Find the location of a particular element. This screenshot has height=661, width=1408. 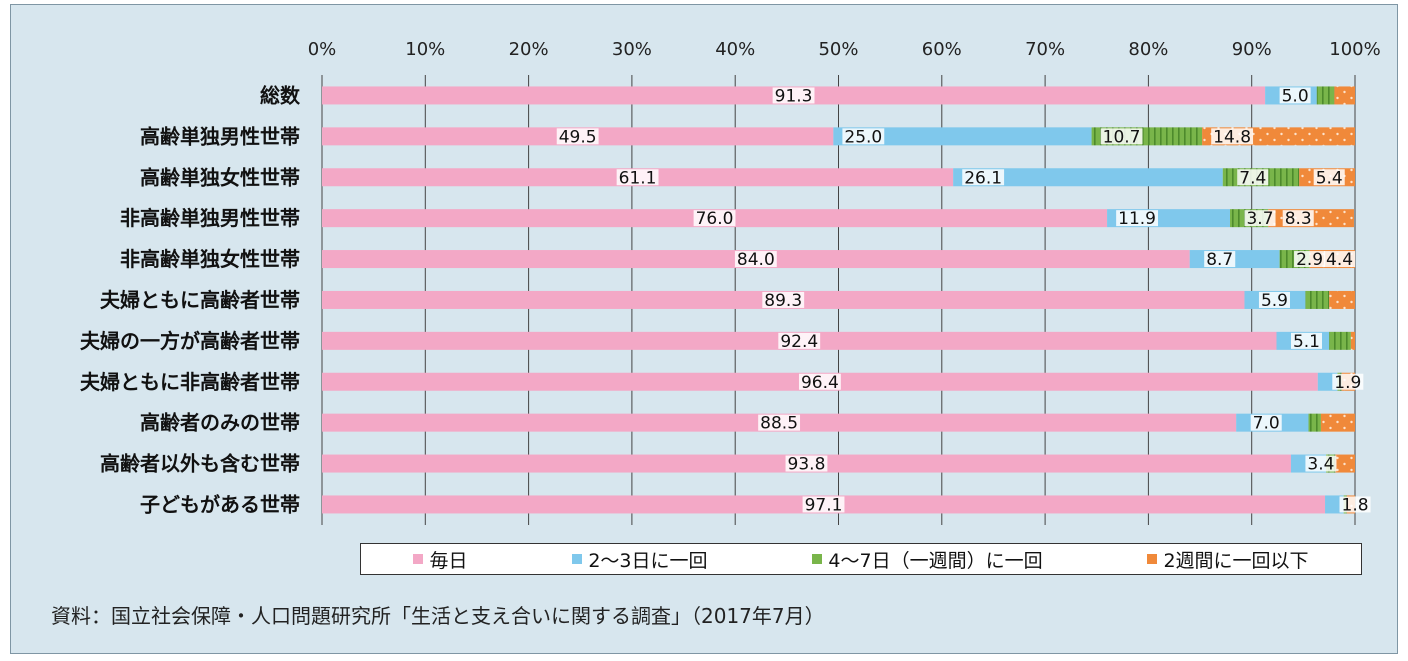

x-axis-ticks: 0% 10% 20% 30% 40% 50% 60% 70% 80% 90% 100% is located at coordinates (844, 49).